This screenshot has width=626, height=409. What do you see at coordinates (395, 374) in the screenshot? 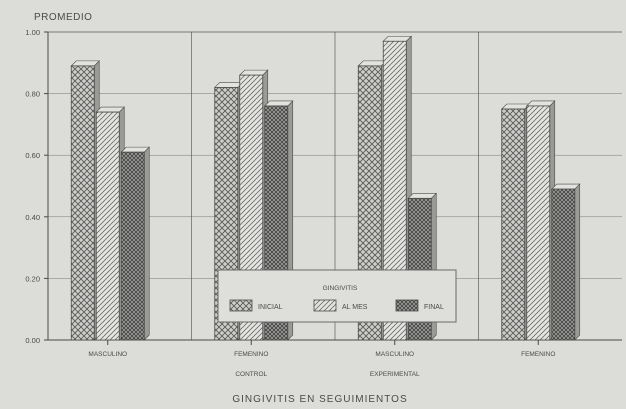
I see `x-tick-label-line2: EXPERIMENTAL` at bounding box center [395, 374].